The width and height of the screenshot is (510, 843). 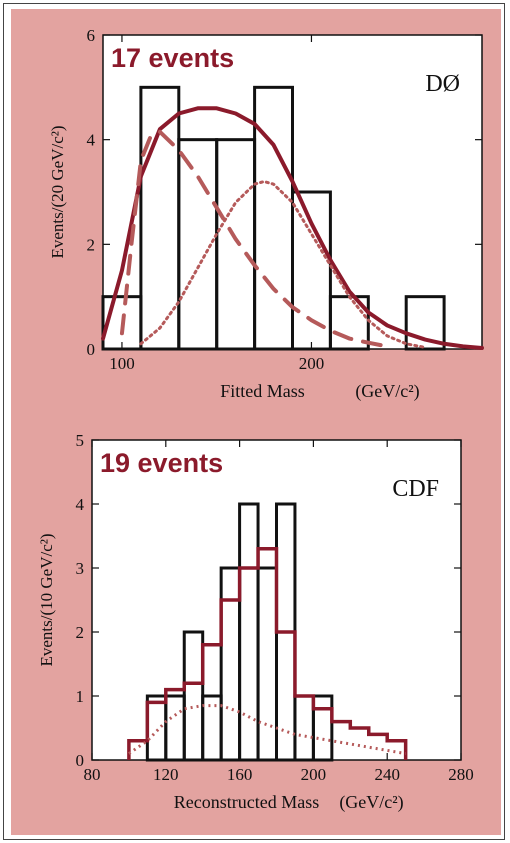 I want to click on x-tick-label: 100, so click(x=122, y=363).